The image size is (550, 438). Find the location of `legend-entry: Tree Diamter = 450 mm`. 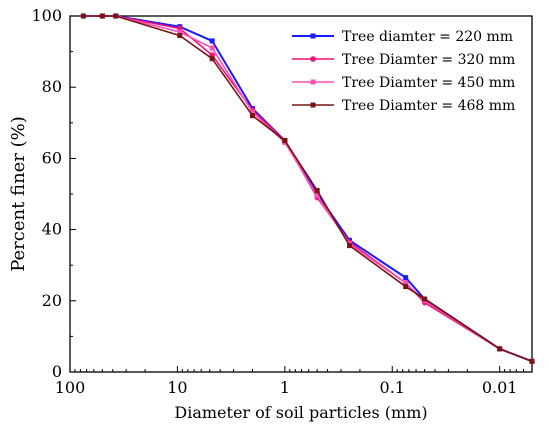

legend-entry: Tree Diamter = 450 mm is located at coordinates (403, 83).